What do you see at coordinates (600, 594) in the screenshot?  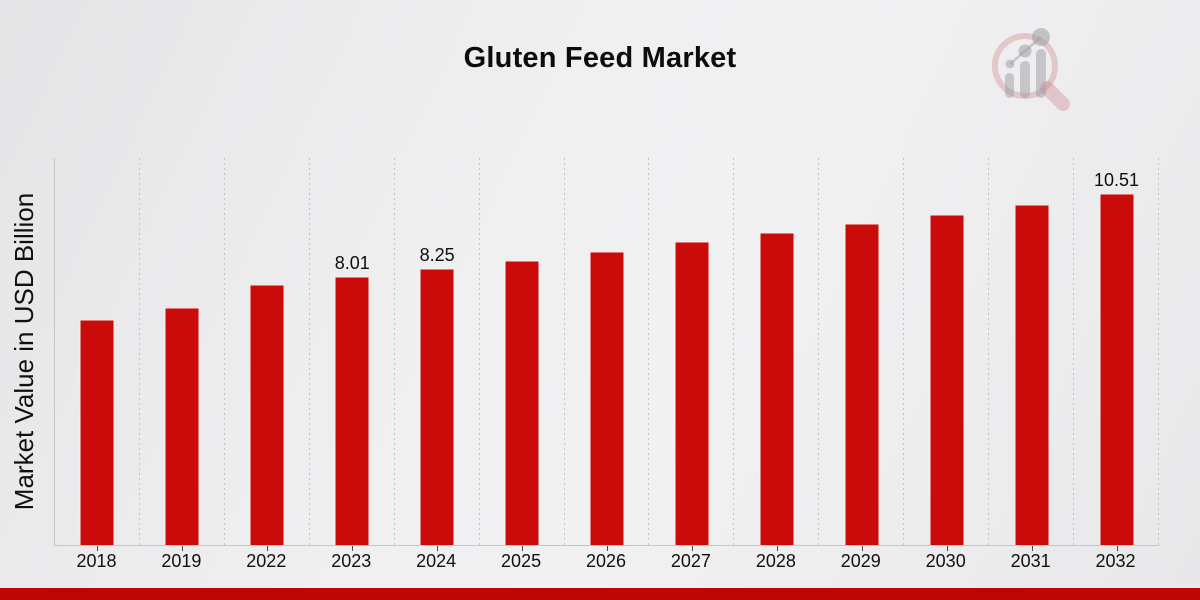 I see `footer-banner` at bounding box center [600, 594].